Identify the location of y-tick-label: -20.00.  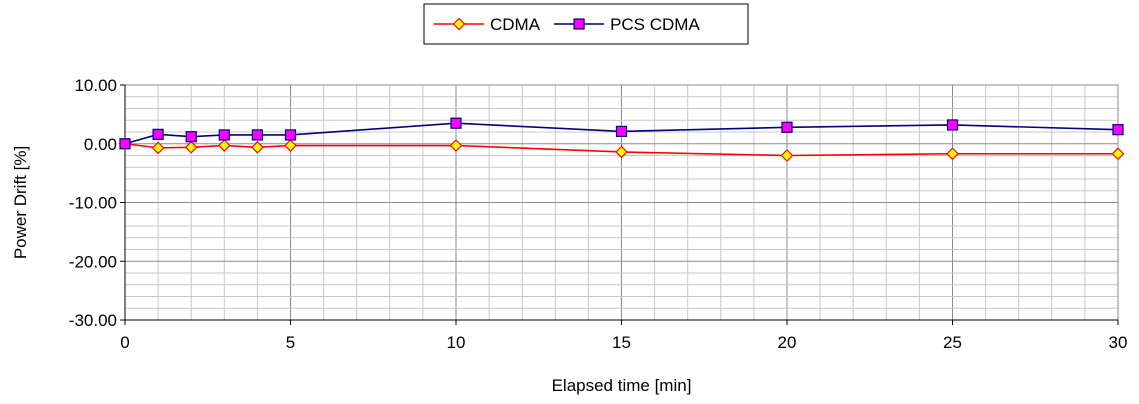
(93, 261).